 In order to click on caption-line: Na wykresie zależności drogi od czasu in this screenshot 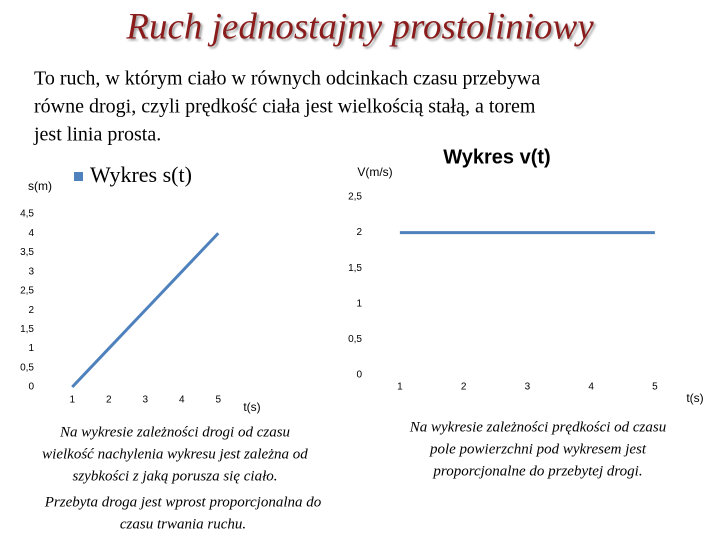, I will do `click(174, 432)`.